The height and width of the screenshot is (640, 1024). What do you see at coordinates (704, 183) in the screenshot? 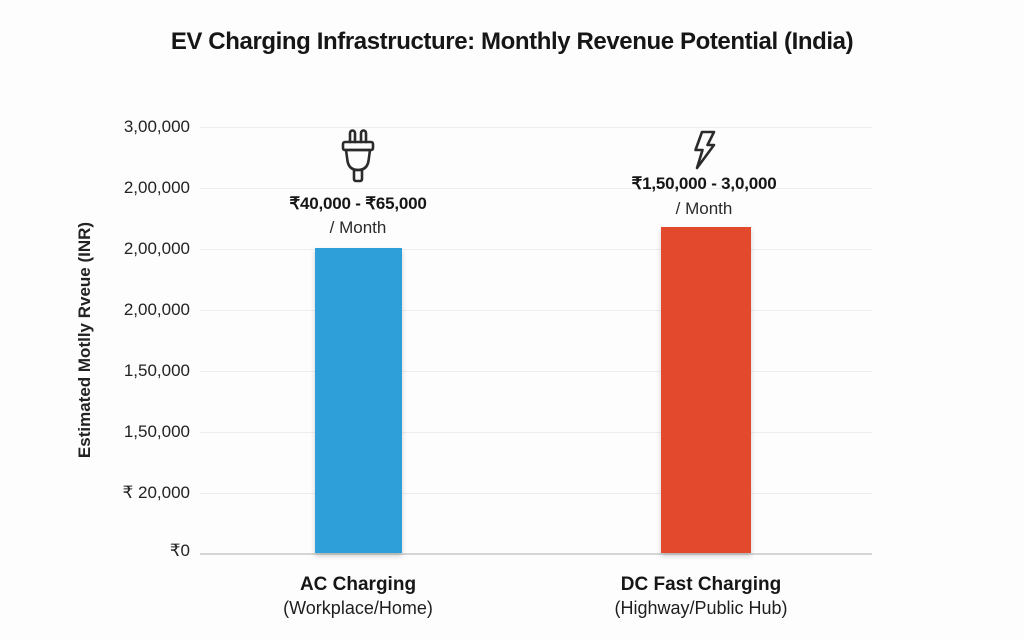
I see `bar-value-label-dc: ₹1,50,000 - 3,0,000` at bounding box center [704, 183].